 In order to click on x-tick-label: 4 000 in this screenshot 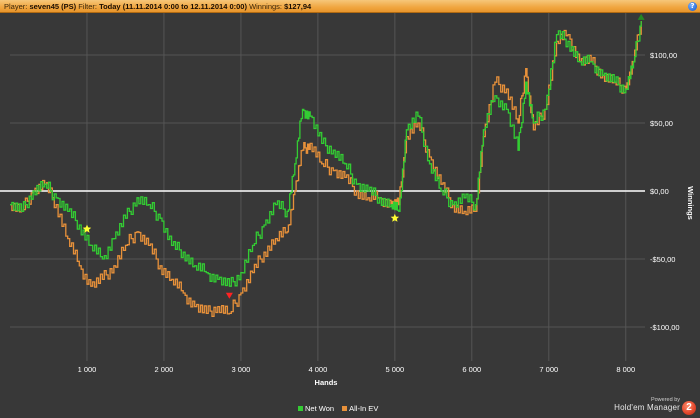, I will do `click(317, 369)`.